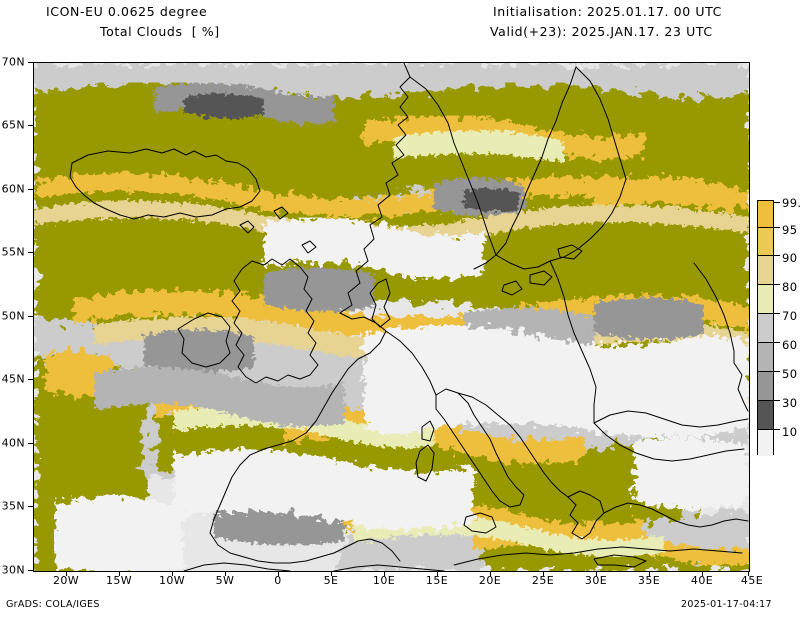 The width and height of the screenshot is (800, 618). Describe the element at coordinates (790, 432) in the screenshot. I see `colorbar-label-8: 10` at that location.